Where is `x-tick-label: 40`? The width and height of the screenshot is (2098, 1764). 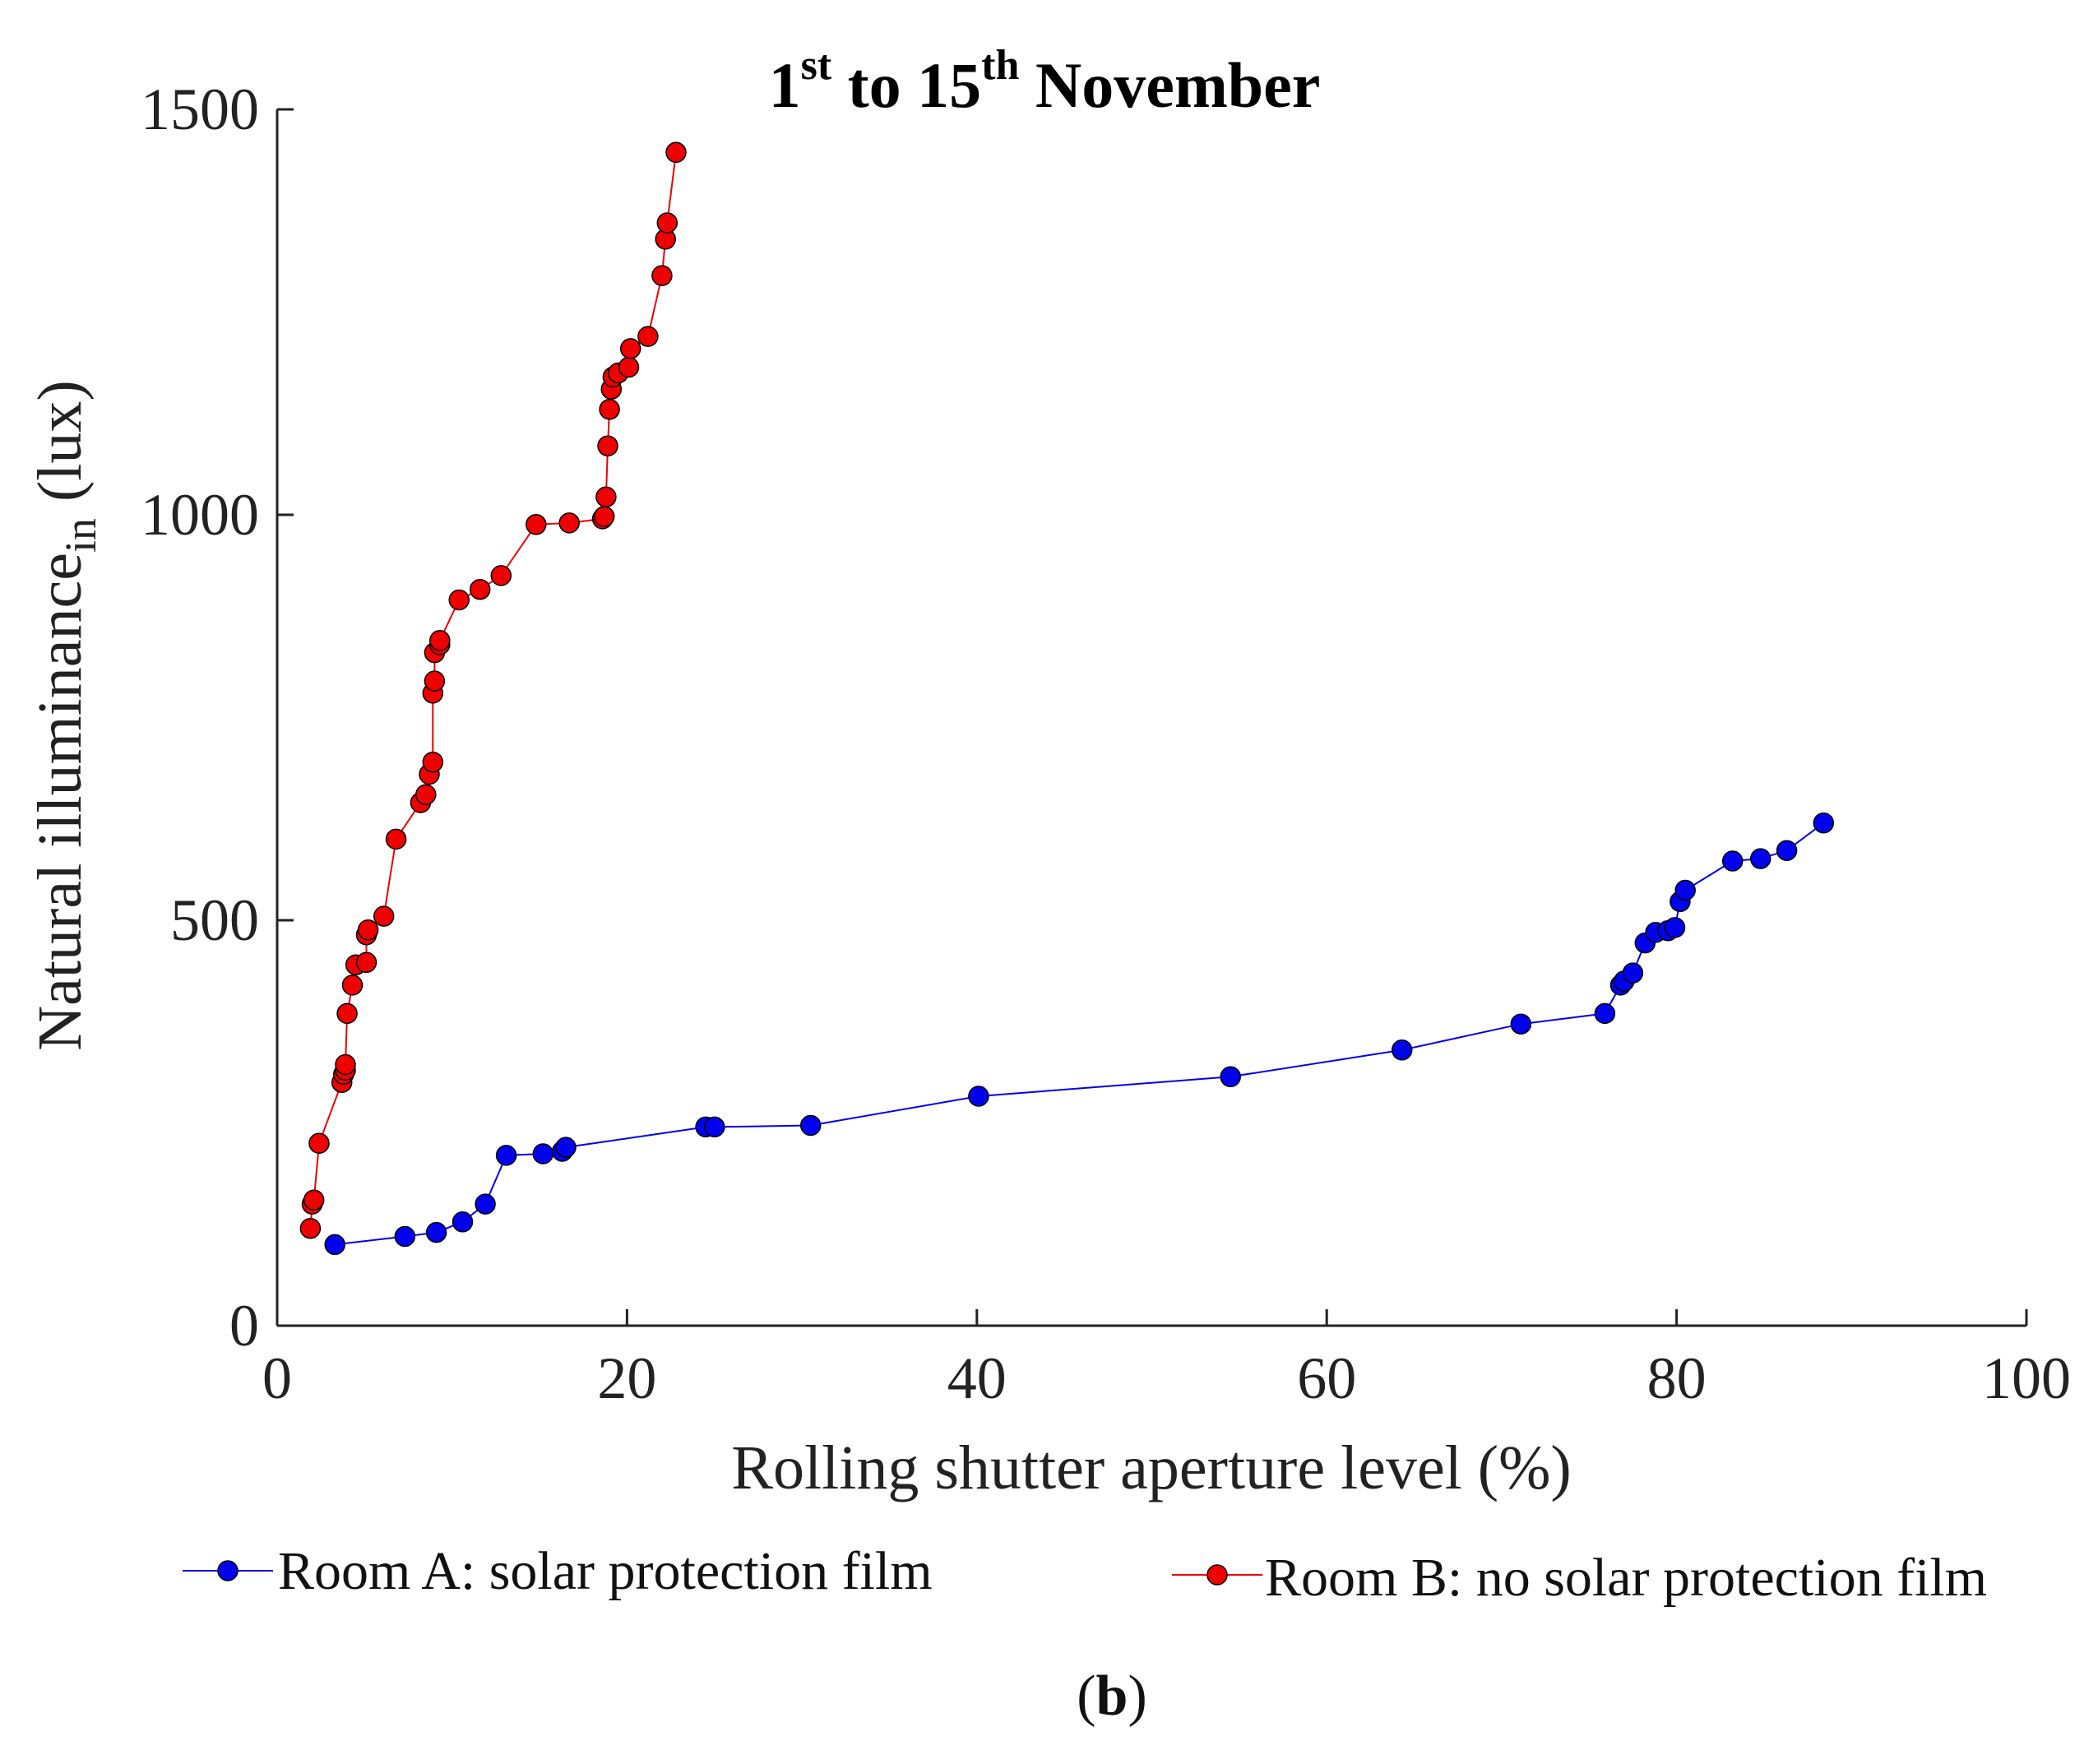
x-tick-label: 40 is located at coordinates (977, 1378).